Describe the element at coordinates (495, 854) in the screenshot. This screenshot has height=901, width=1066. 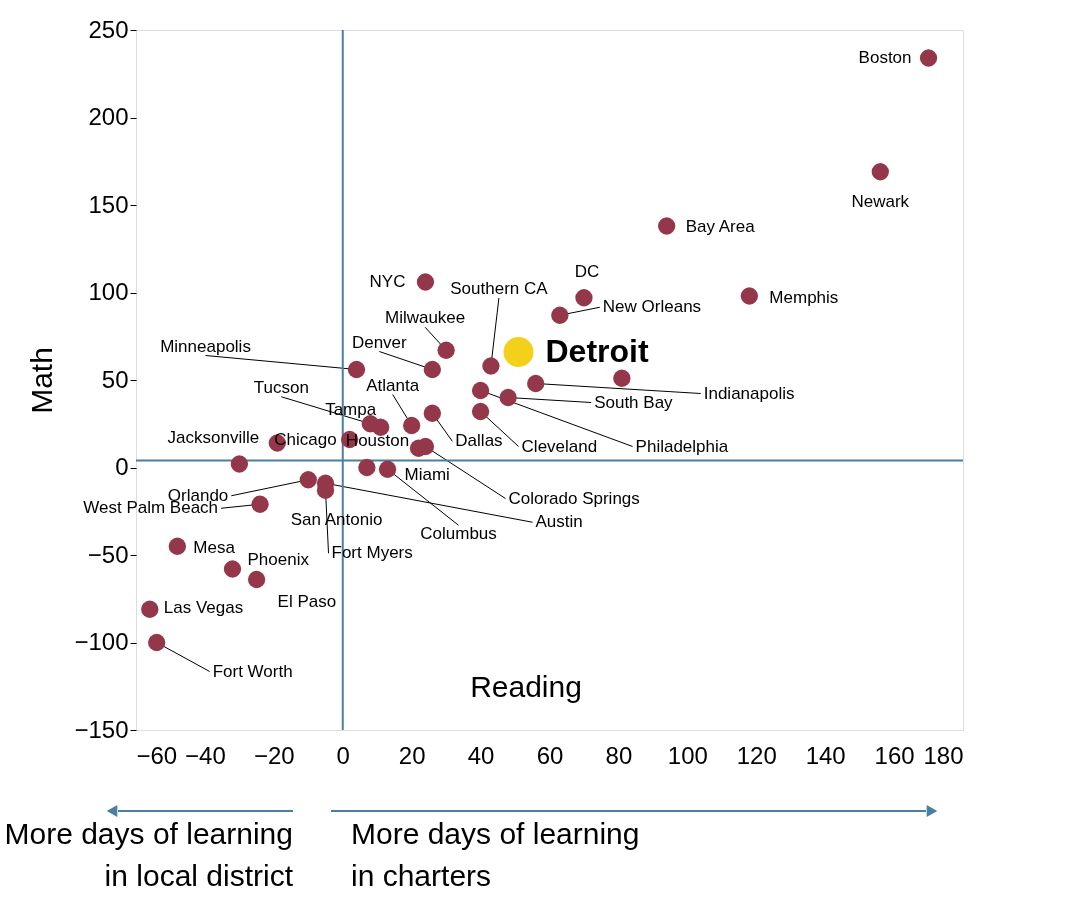
I see `text: More days of learning in charters` at that location.